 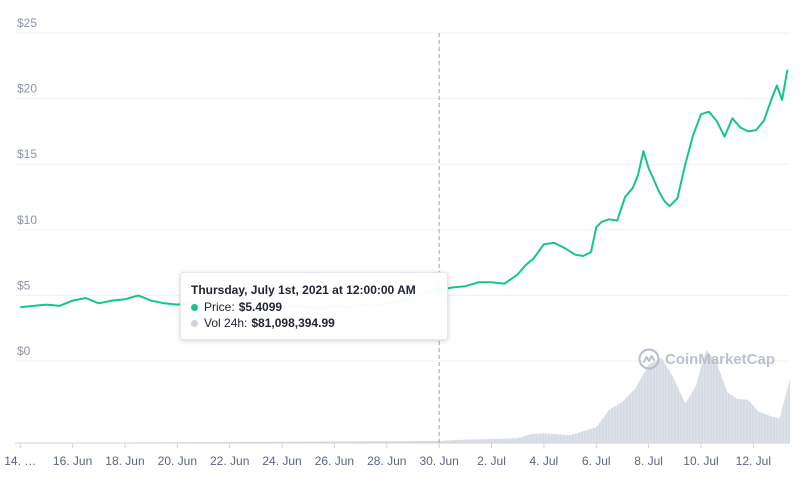 I want to click on x-tick-label: 12. Jul, so click(x=753, y=461).